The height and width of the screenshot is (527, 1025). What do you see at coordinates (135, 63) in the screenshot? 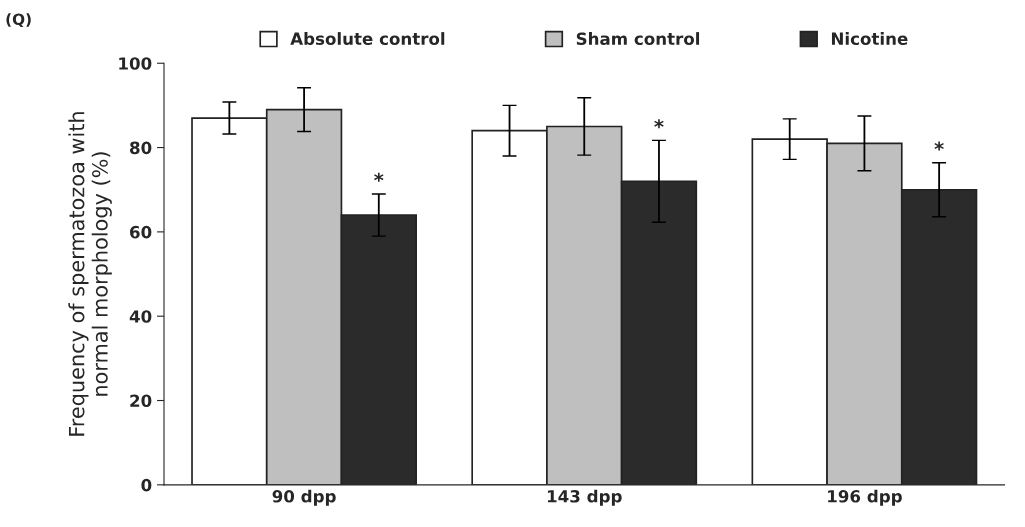
I see `y-tick-label: 100` at bounding box center [135, 63].